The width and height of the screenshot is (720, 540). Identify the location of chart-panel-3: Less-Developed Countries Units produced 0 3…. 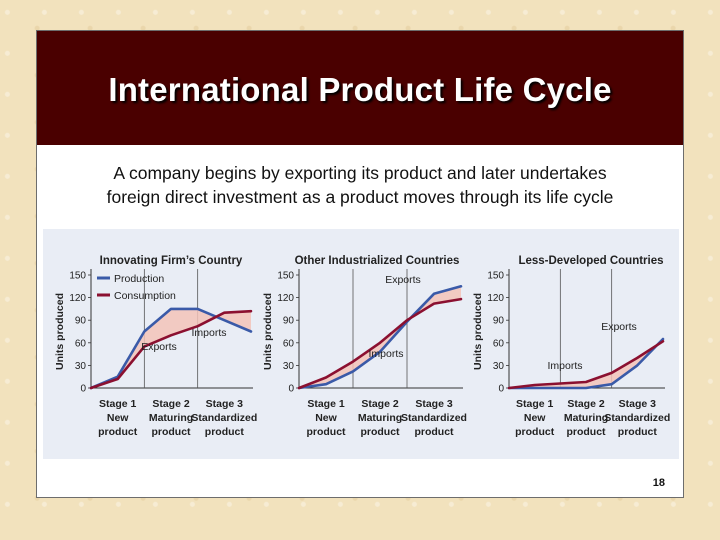
(571, 346).